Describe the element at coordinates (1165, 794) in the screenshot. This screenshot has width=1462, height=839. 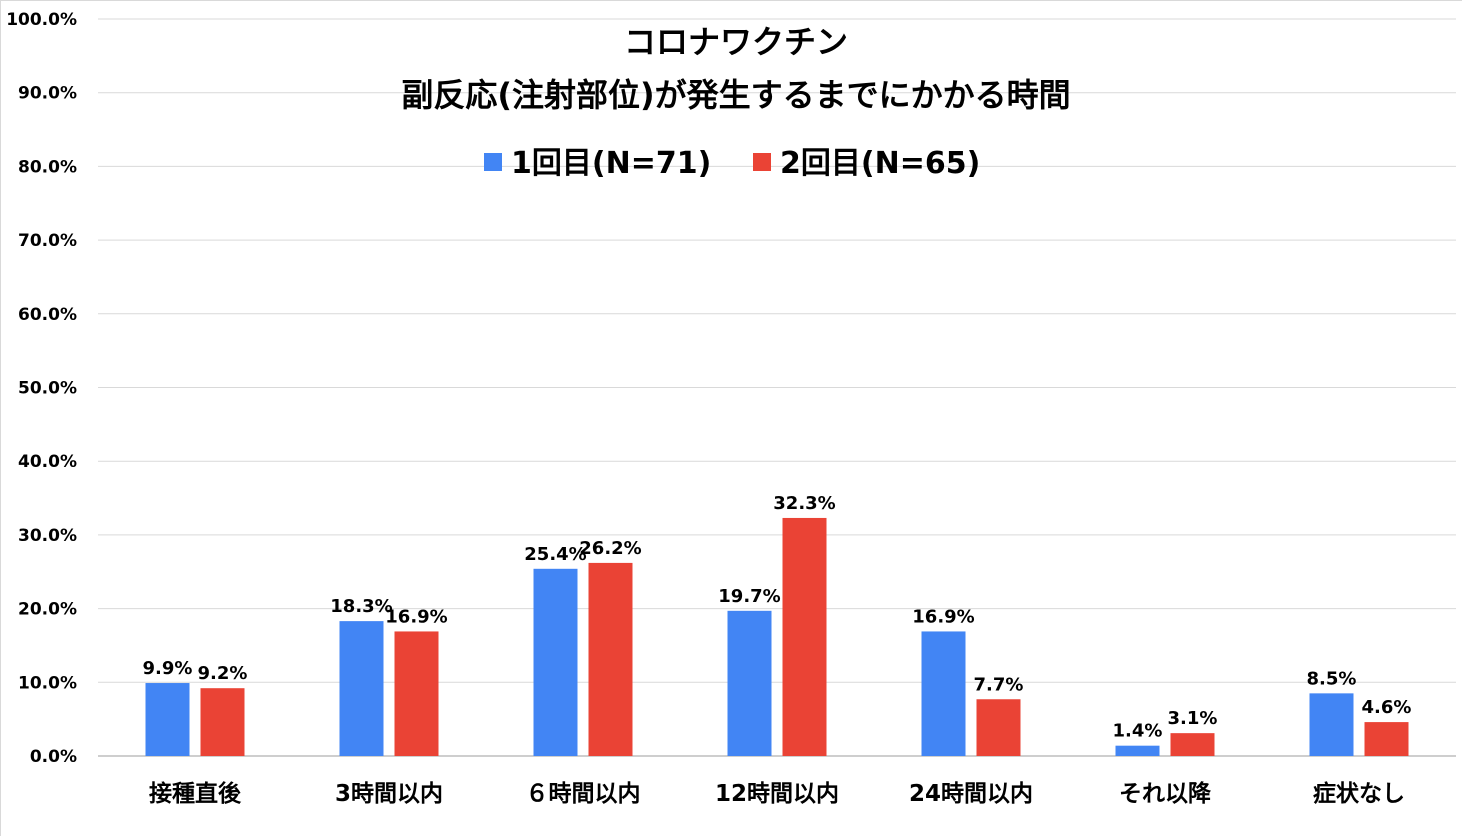
I see `x-tick-label: それ以降` at that location.